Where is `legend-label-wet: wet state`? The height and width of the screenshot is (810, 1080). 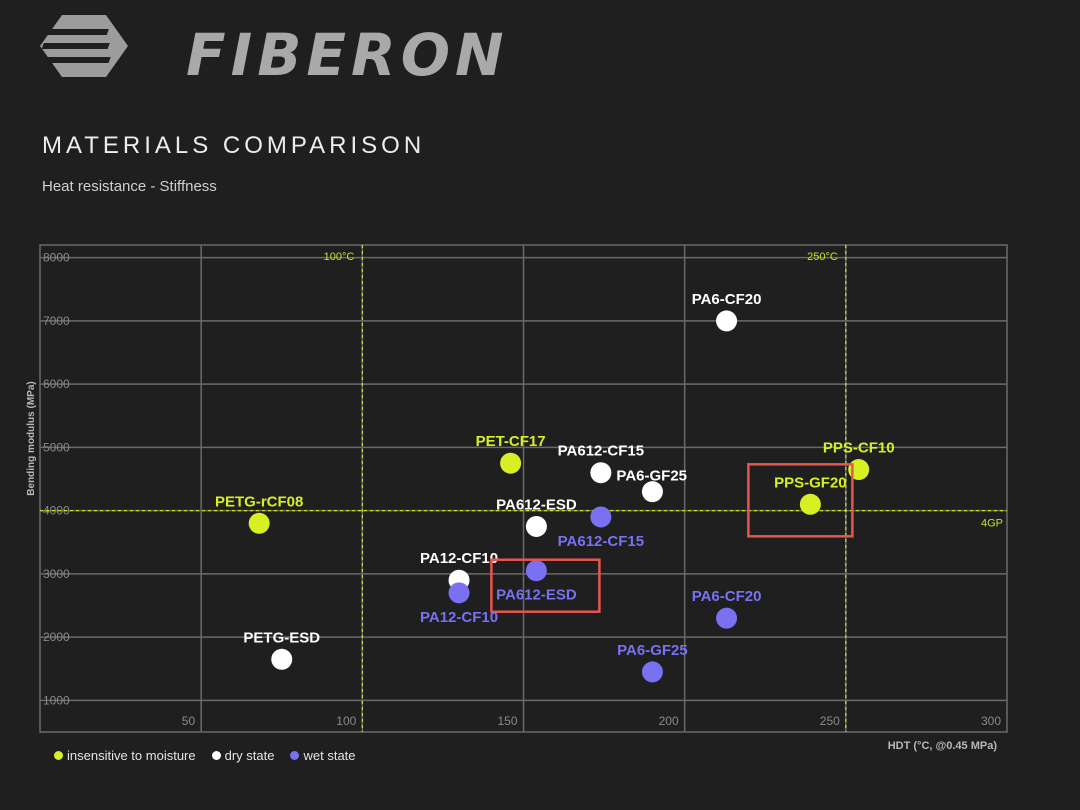
legend-label-wet: wet state is located at coordinates (329, 755).